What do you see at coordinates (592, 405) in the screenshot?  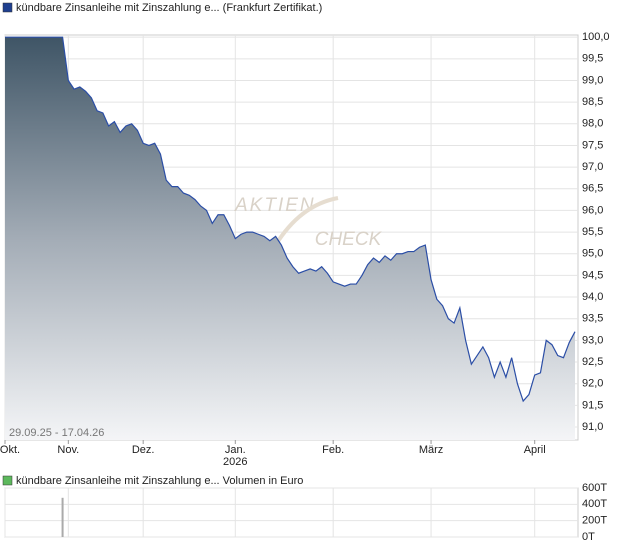 I see `y-tick-label: 91,5` at bounding box center [592, 405].